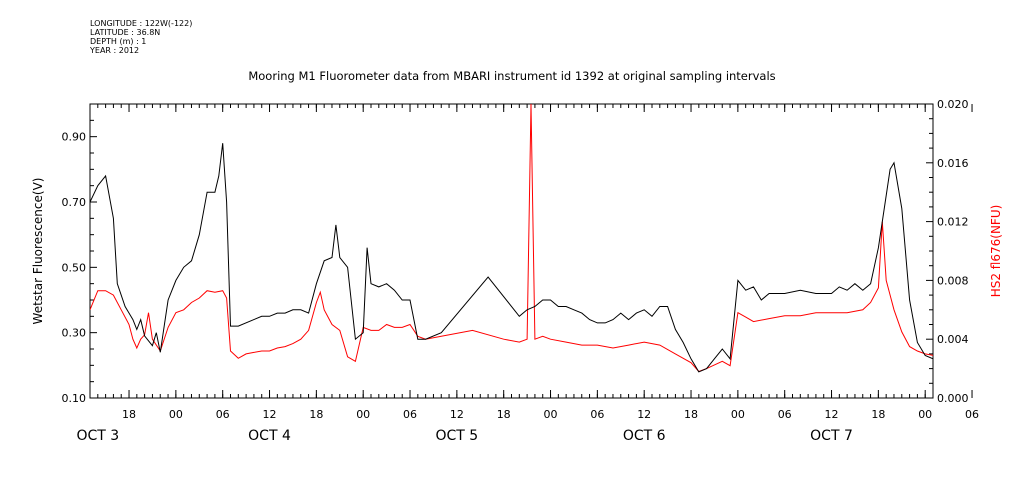  What do you see at coordinates (97, 436) in the screenshot?
I see `x-day-label: OCT 3` at bounding box center [97, 436].